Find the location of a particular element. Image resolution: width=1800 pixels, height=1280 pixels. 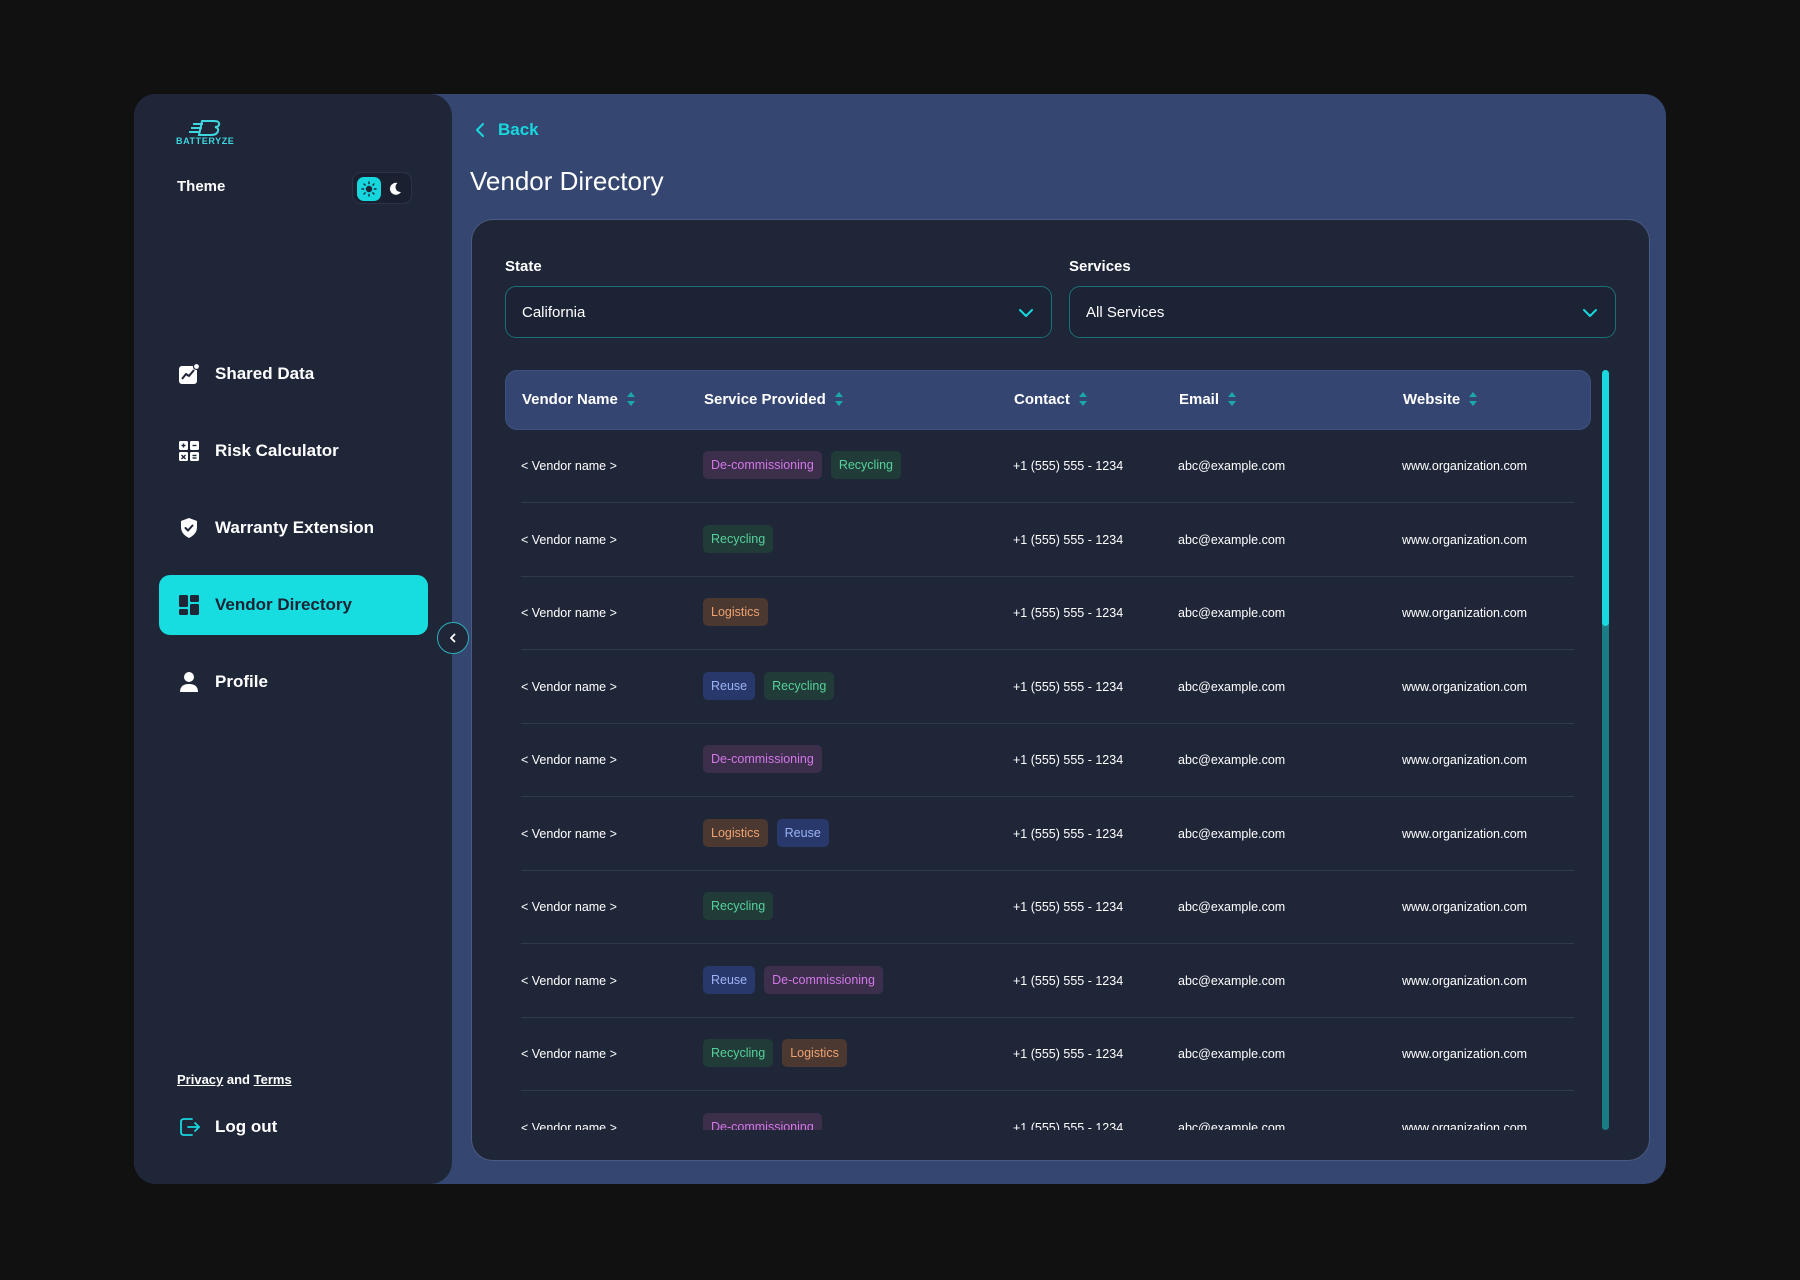

back-link: Back is located at coordinates (506, 130).